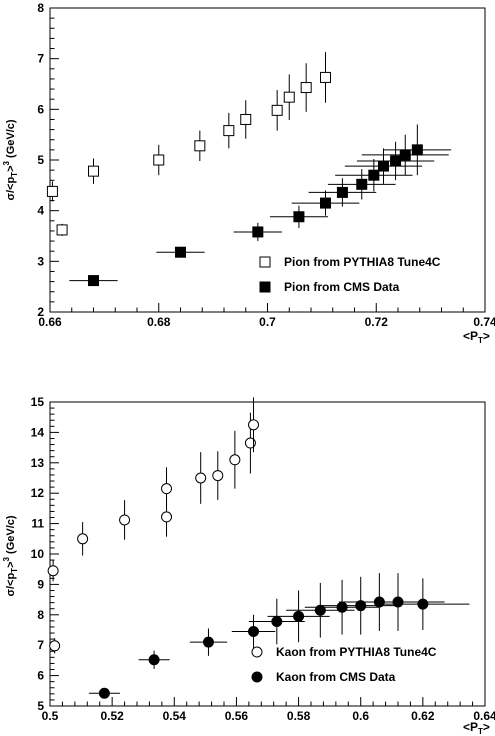 This screenshot has width=495, height=736. I want to click on x-tick-label: 0.68, so click(159, 322).